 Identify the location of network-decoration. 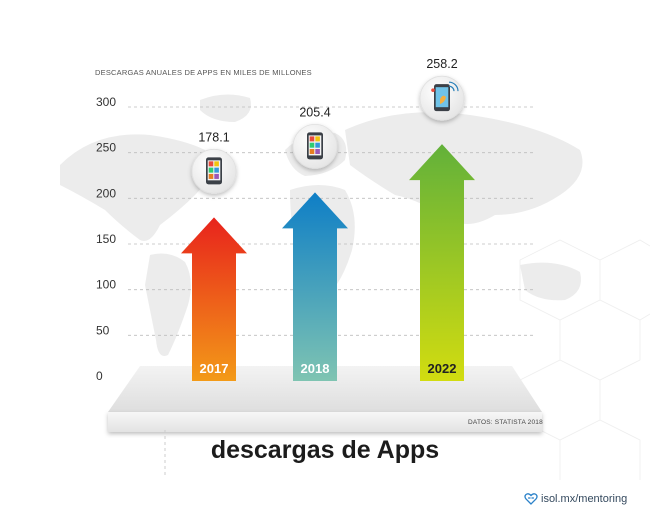
(584, 359).